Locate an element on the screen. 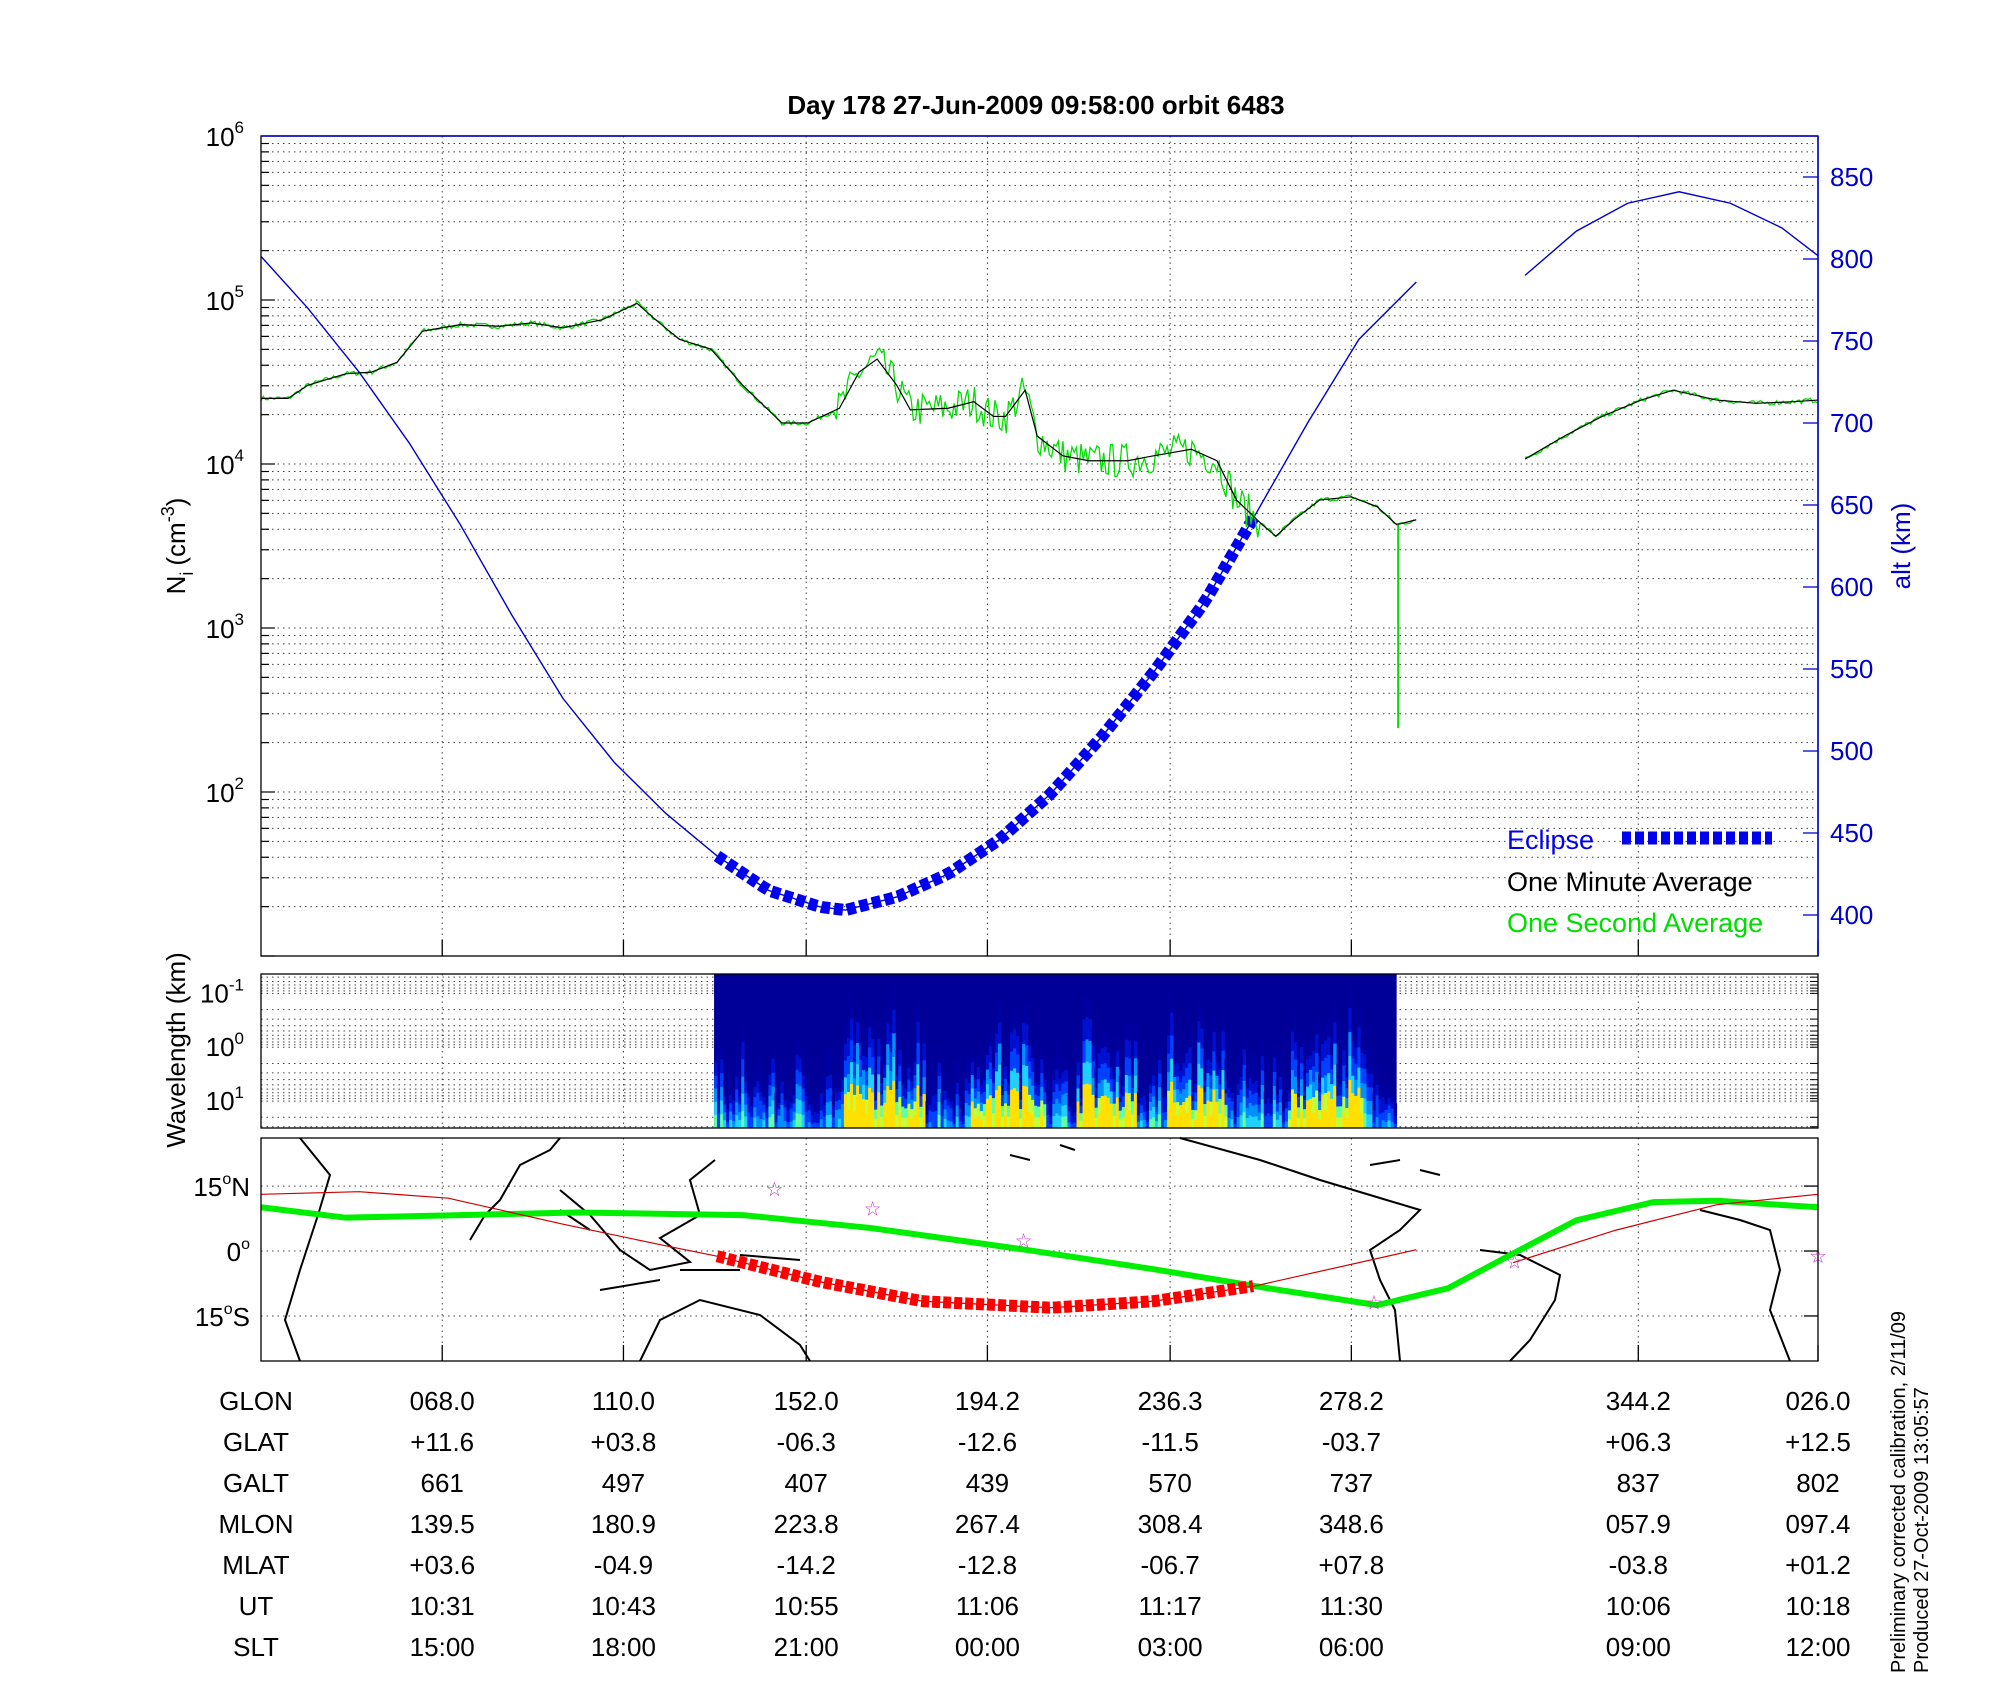 The width and height of the screenshot is (2000, 1700). tick-exponent: 0 is located at coordinates (239, 1038).